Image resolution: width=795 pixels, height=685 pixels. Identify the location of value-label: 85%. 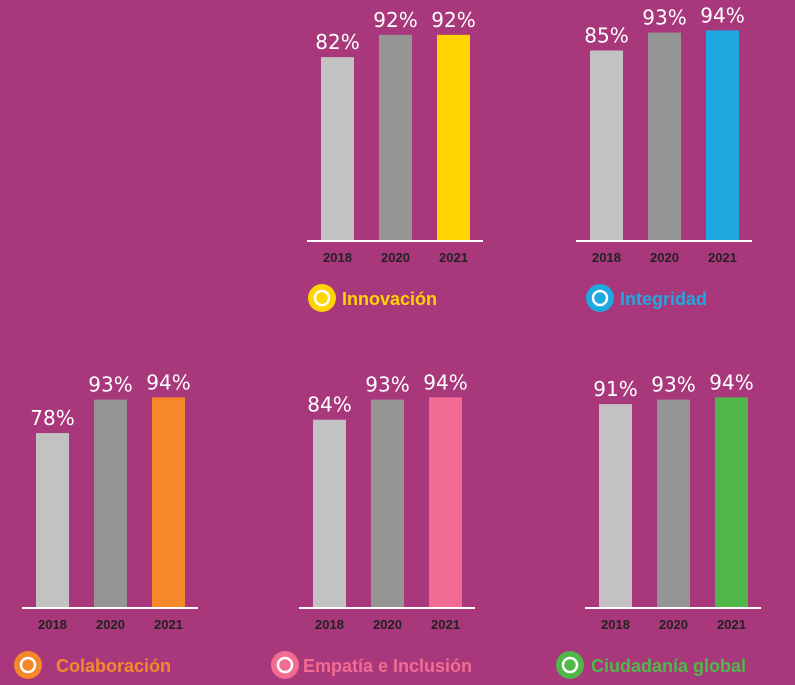
(606, 35).